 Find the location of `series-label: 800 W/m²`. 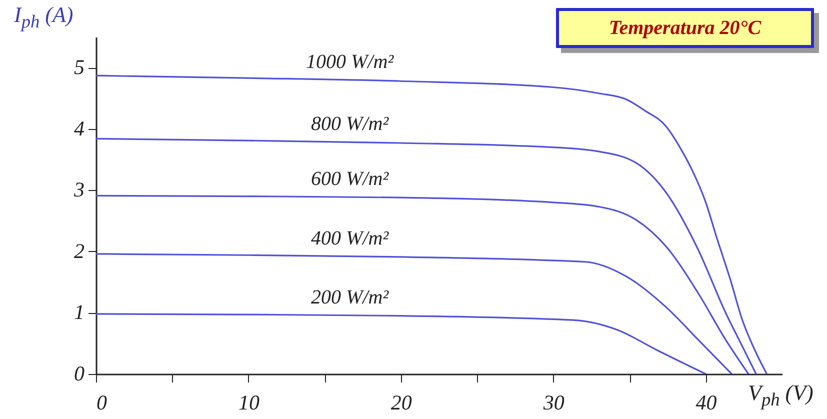

series-label: 800 W/m² is located at coordinates (350, 124).